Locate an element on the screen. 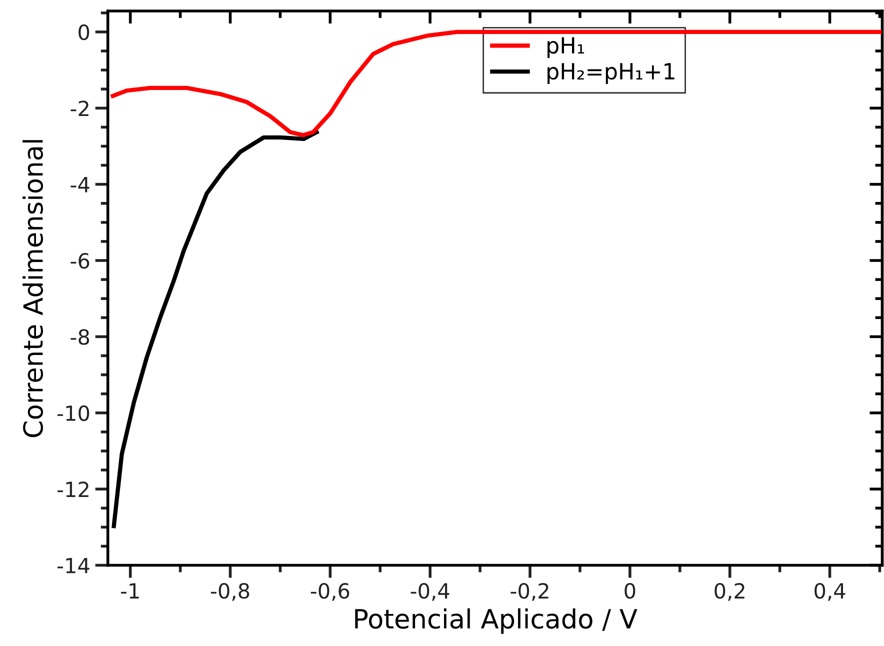 The image size is (884, 646). x-tick-label: -0,4 is located at coordinates (430, 591).